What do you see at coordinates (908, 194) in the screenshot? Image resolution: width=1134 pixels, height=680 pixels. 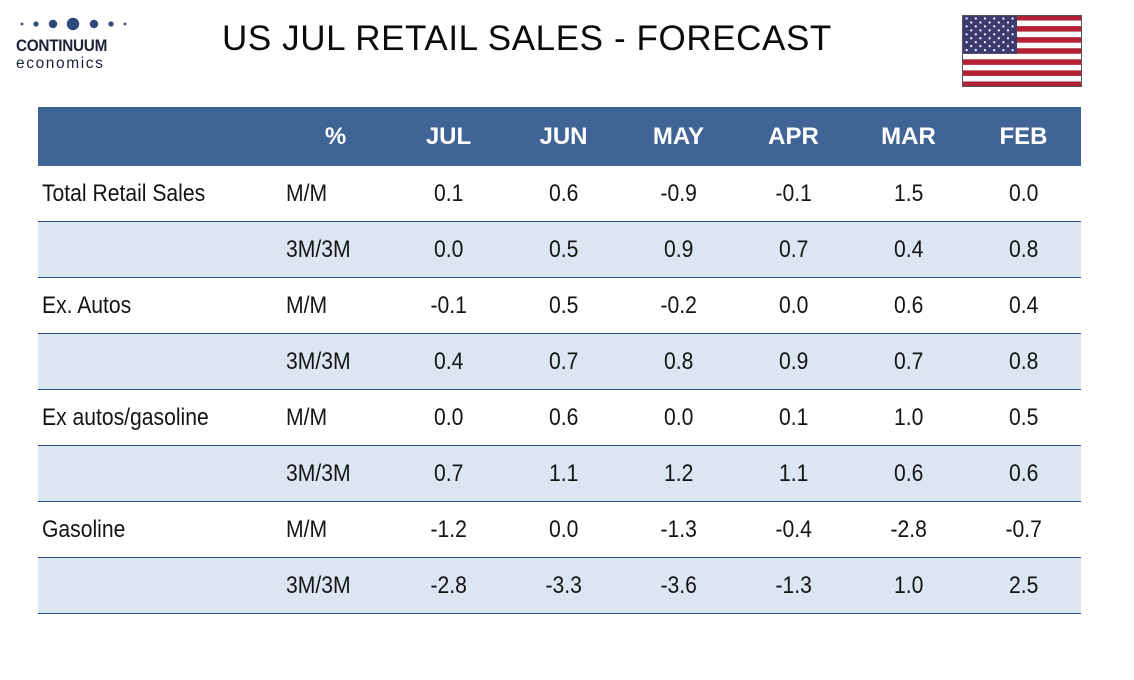 I see `value-cell-mar: 1.5` at bounding box center [908, 194].